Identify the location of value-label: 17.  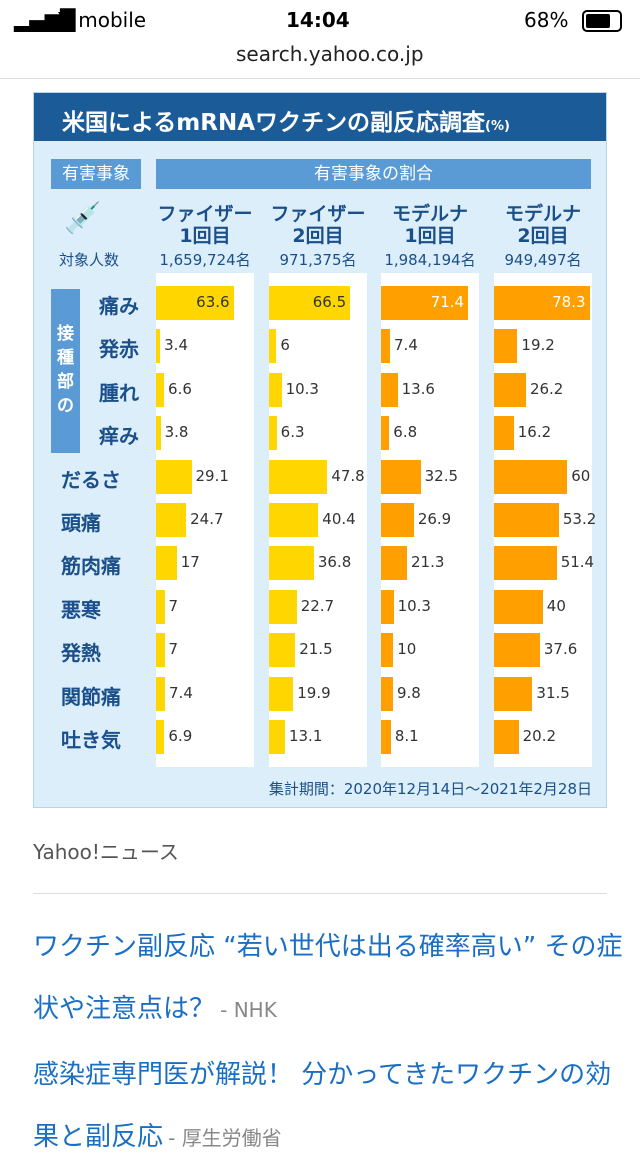
(190, 562).